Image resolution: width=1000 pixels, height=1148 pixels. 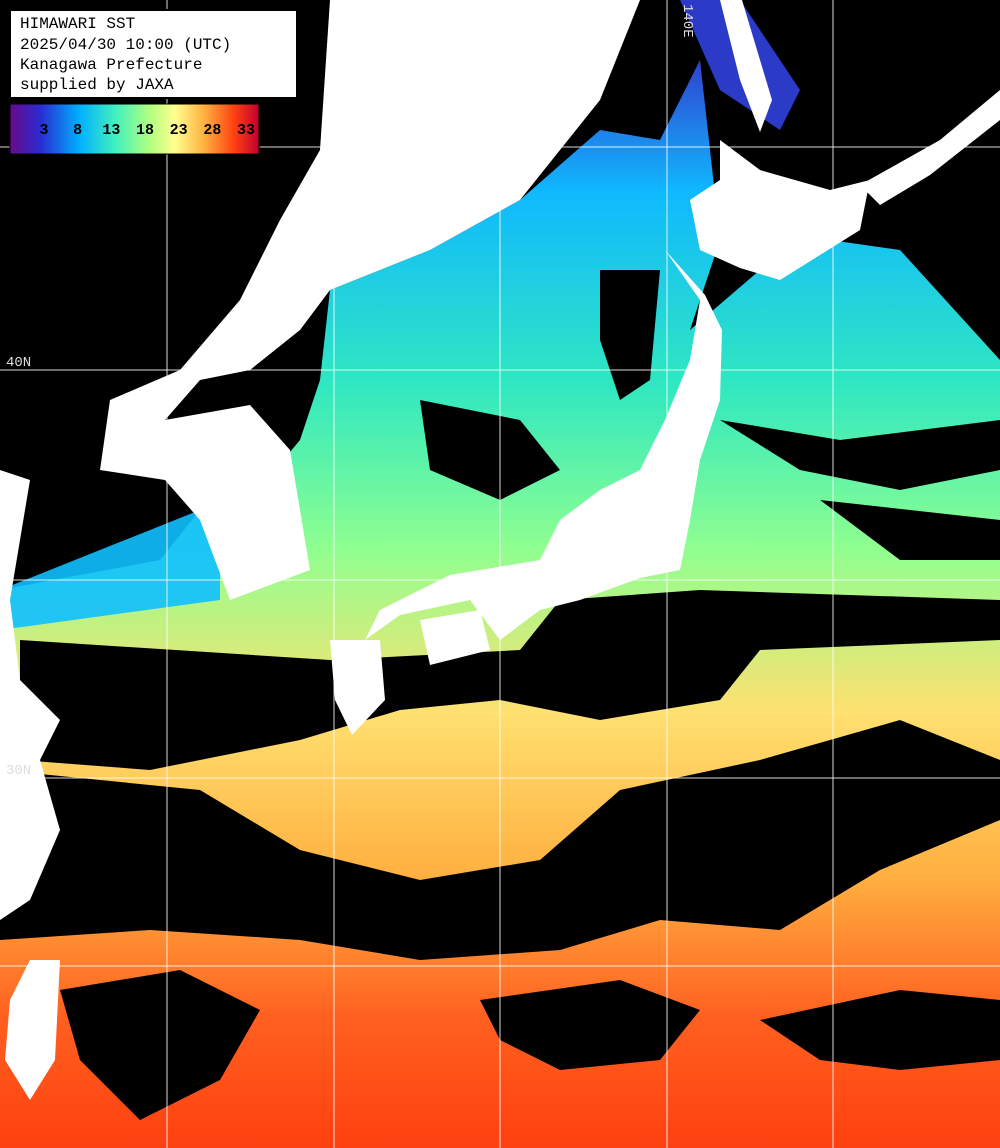 What do you see at coordinates (97, 85) in the screenshot?
I see `header-line: supplied by JAXA` at bounding box center [97, 85].